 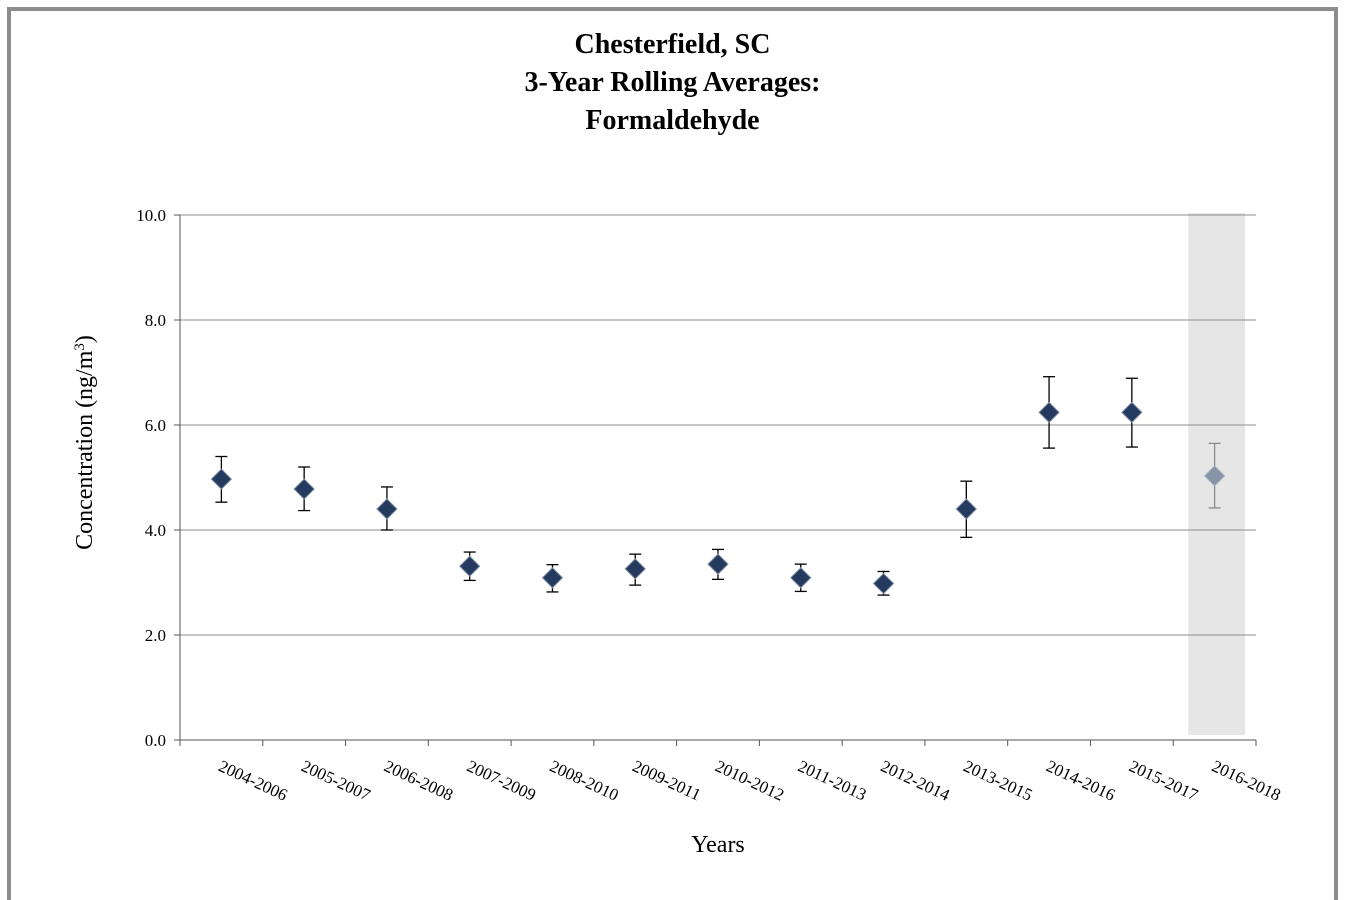 What do you see at coordinates (155, 635) in the screenshot?
I see `y-tick-label-1: 2.0` at bounding box center [155, 635].